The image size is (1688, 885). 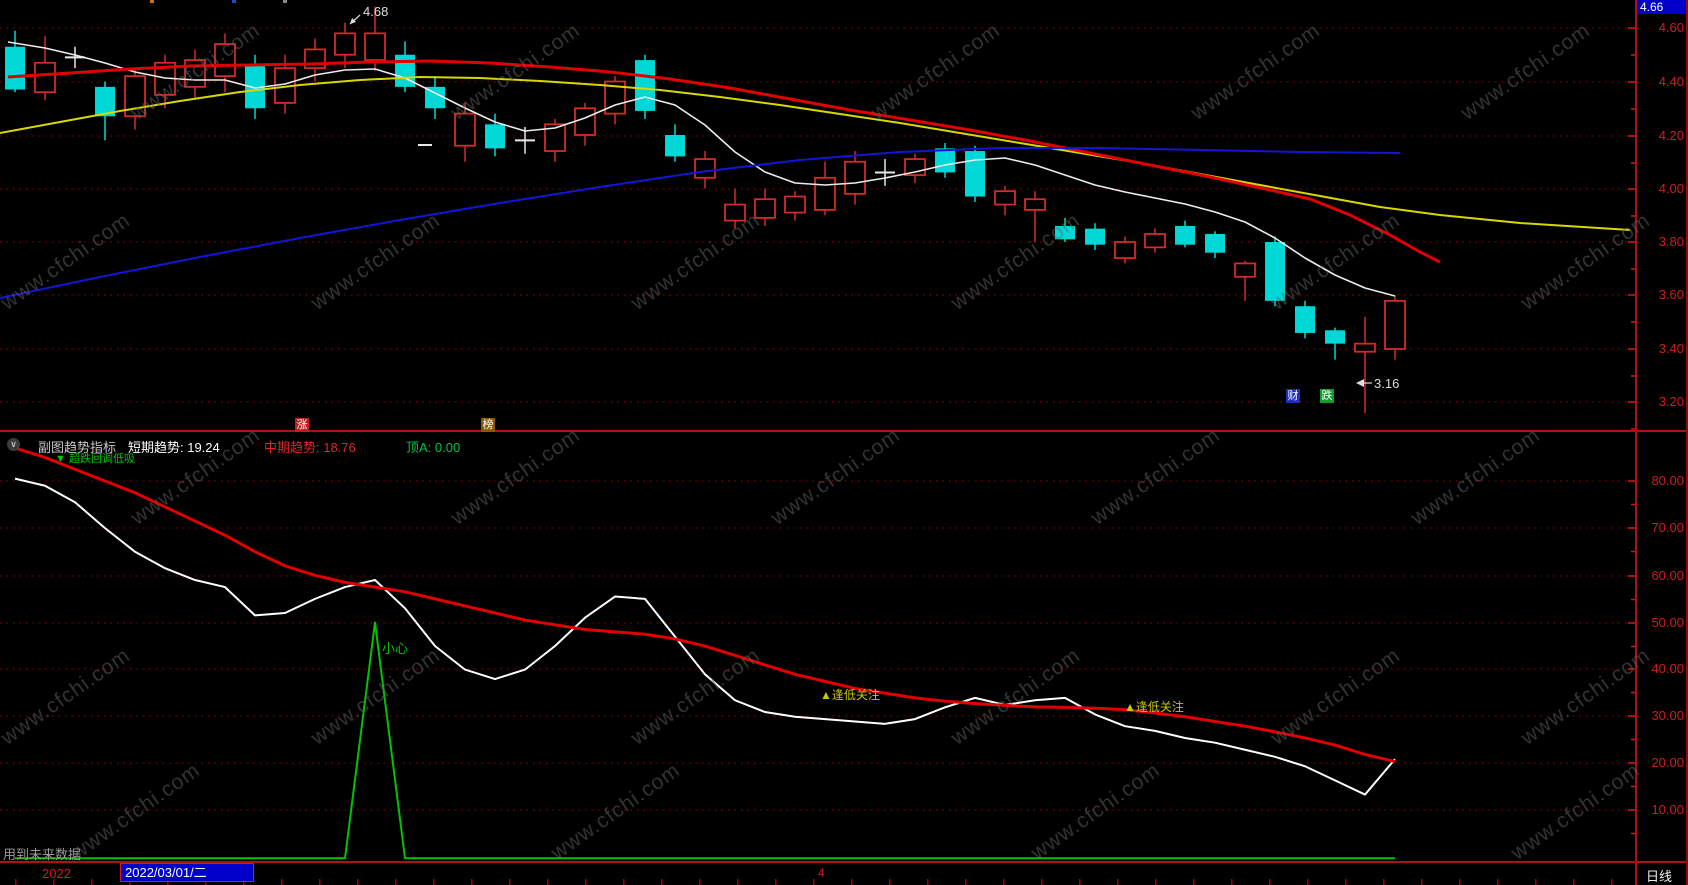 I want to click on y-axis-label: 4.00, so click(x=1671, y=188).